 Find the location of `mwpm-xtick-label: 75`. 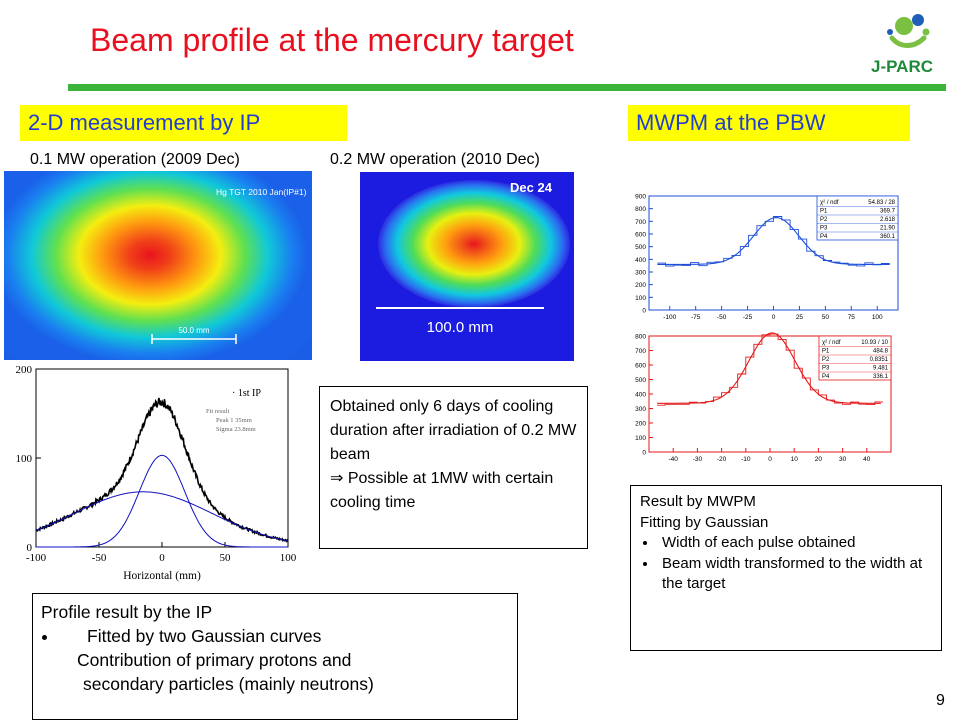

mwpm-xtick-label: 75 is located at coordinates (852, 317).